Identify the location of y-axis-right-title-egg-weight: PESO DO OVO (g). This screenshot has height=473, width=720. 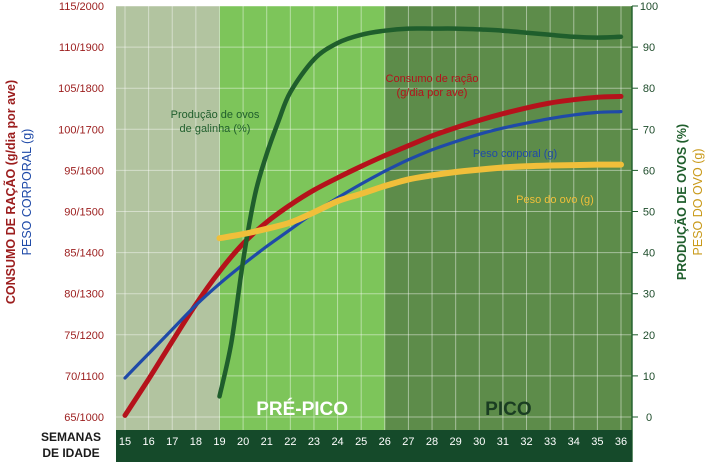
(698, 202).